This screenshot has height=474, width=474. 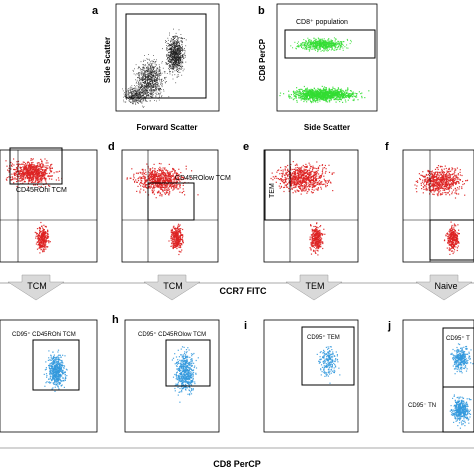 I want to click on panel-g-frame, so click(x=49, y=376).